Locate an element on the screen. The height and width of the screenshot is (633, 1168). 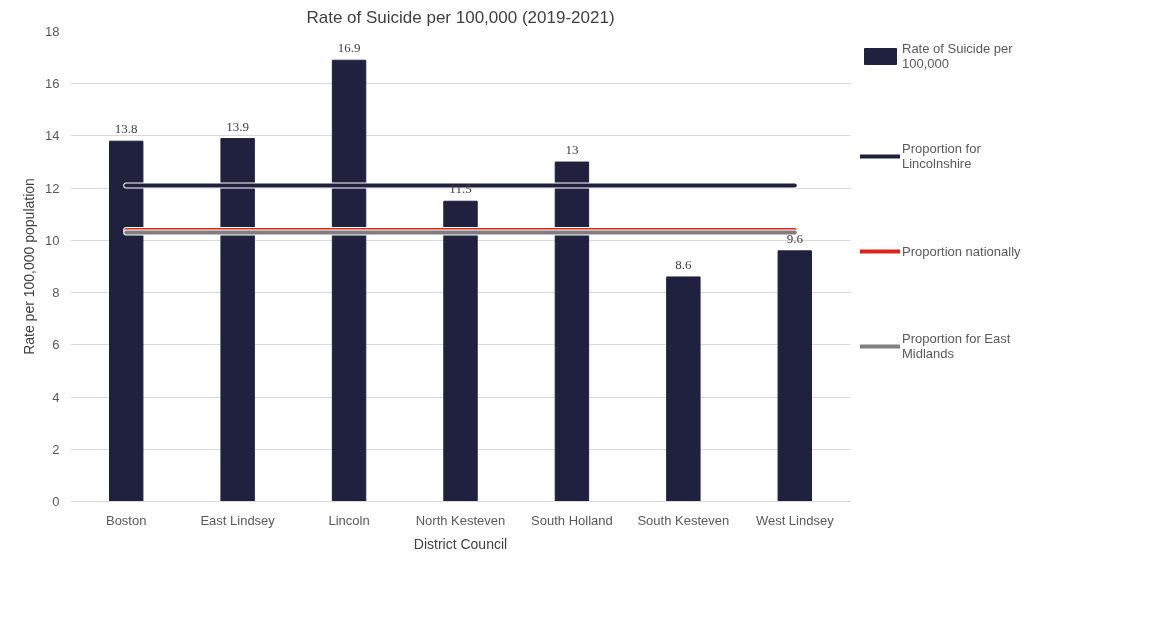
x-tick-label: North Kesteven is located at coordinates (460, 520).